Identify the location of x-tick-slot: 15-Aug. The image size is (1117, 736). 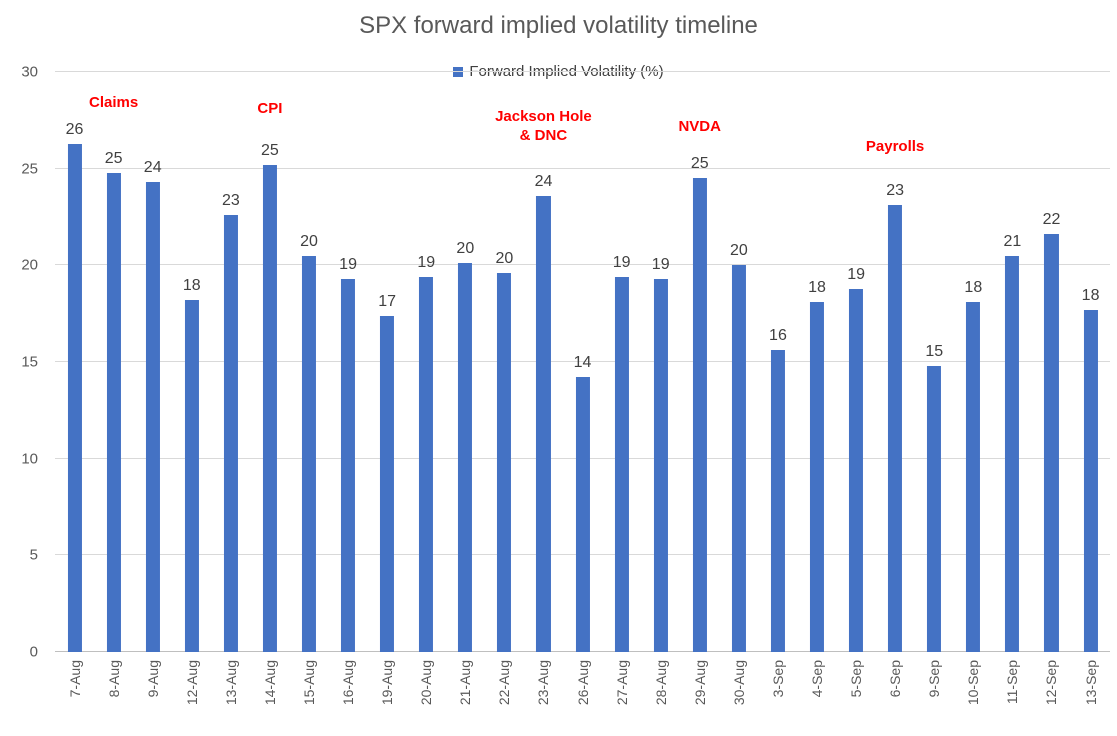
(308, 698).